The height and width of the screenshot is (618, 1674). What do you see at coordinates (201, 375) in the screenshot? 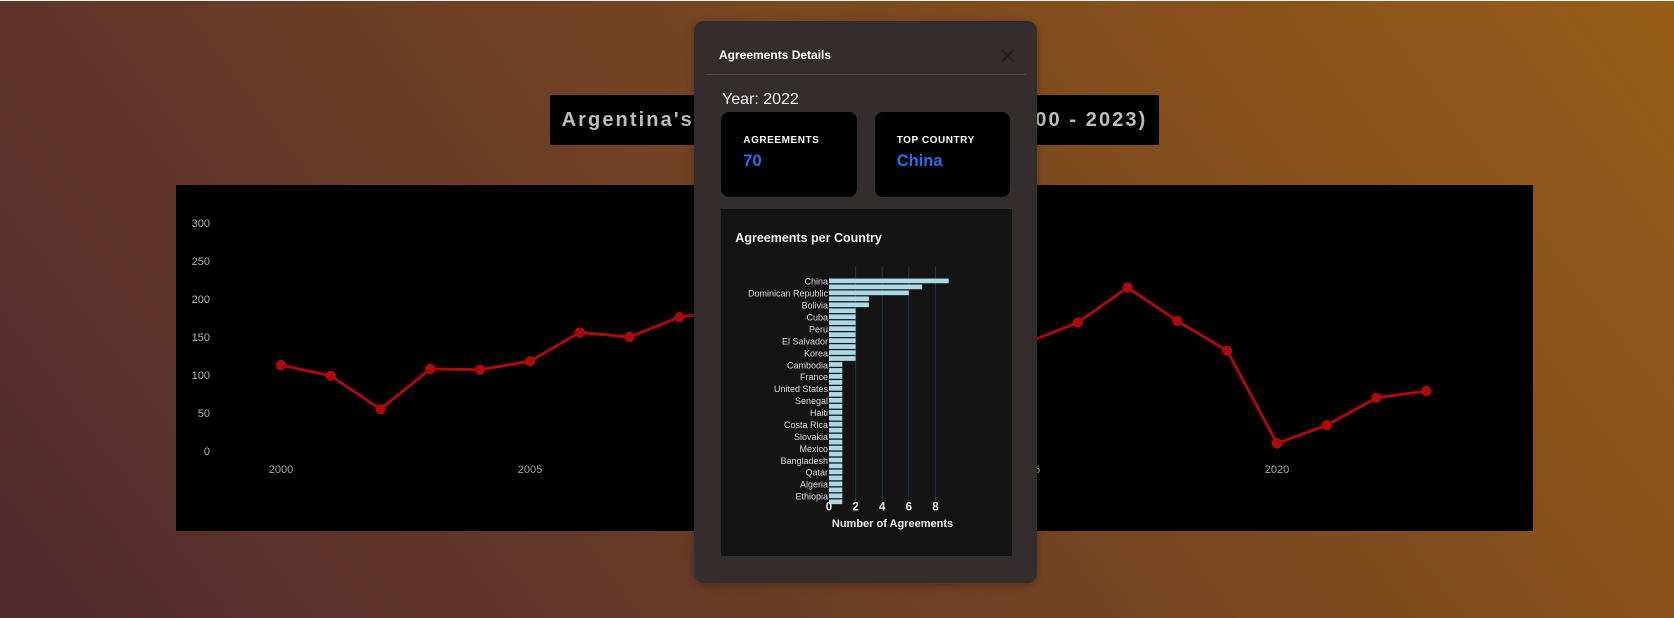
I see `svg-text: 100` at bounding box center [201, 375].